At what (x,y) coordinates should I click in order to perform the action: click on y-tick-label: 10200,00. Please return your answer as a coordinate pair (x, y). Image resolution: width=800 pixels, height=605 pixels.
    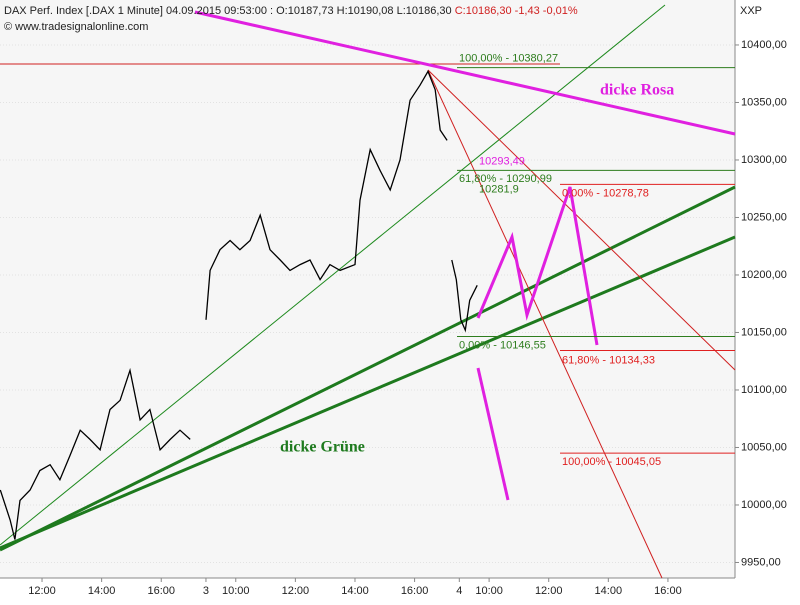
    Looking at the image, I should click on (764, 275).